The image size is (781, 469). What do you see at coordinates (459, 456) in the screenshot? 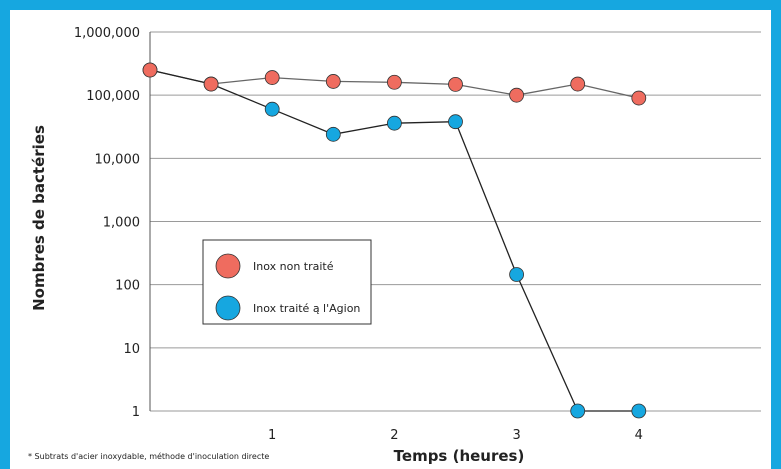
I see `x-axis-title: Temps (heures)` at bounding box center [459, 456].